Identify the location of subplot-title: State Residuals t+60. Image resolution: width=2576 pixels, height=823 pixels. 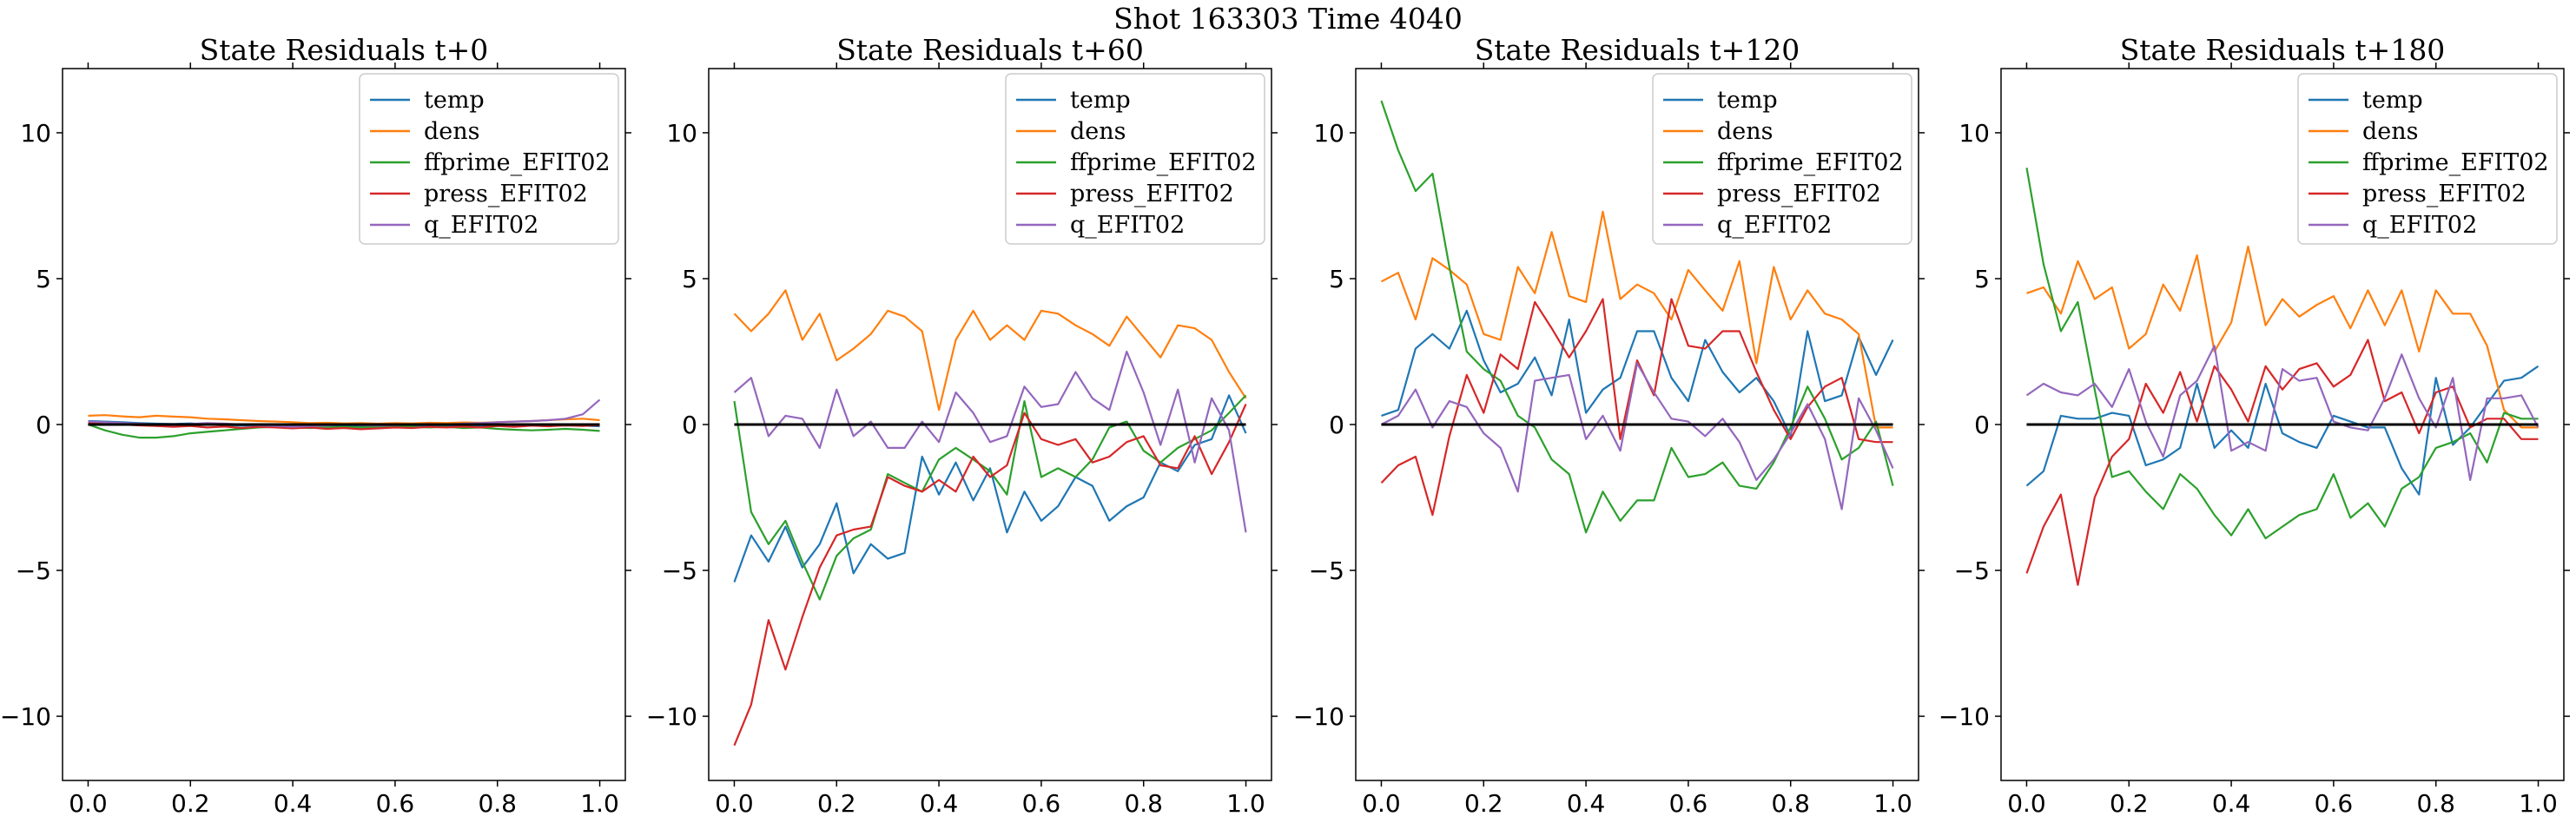
(990, 50).